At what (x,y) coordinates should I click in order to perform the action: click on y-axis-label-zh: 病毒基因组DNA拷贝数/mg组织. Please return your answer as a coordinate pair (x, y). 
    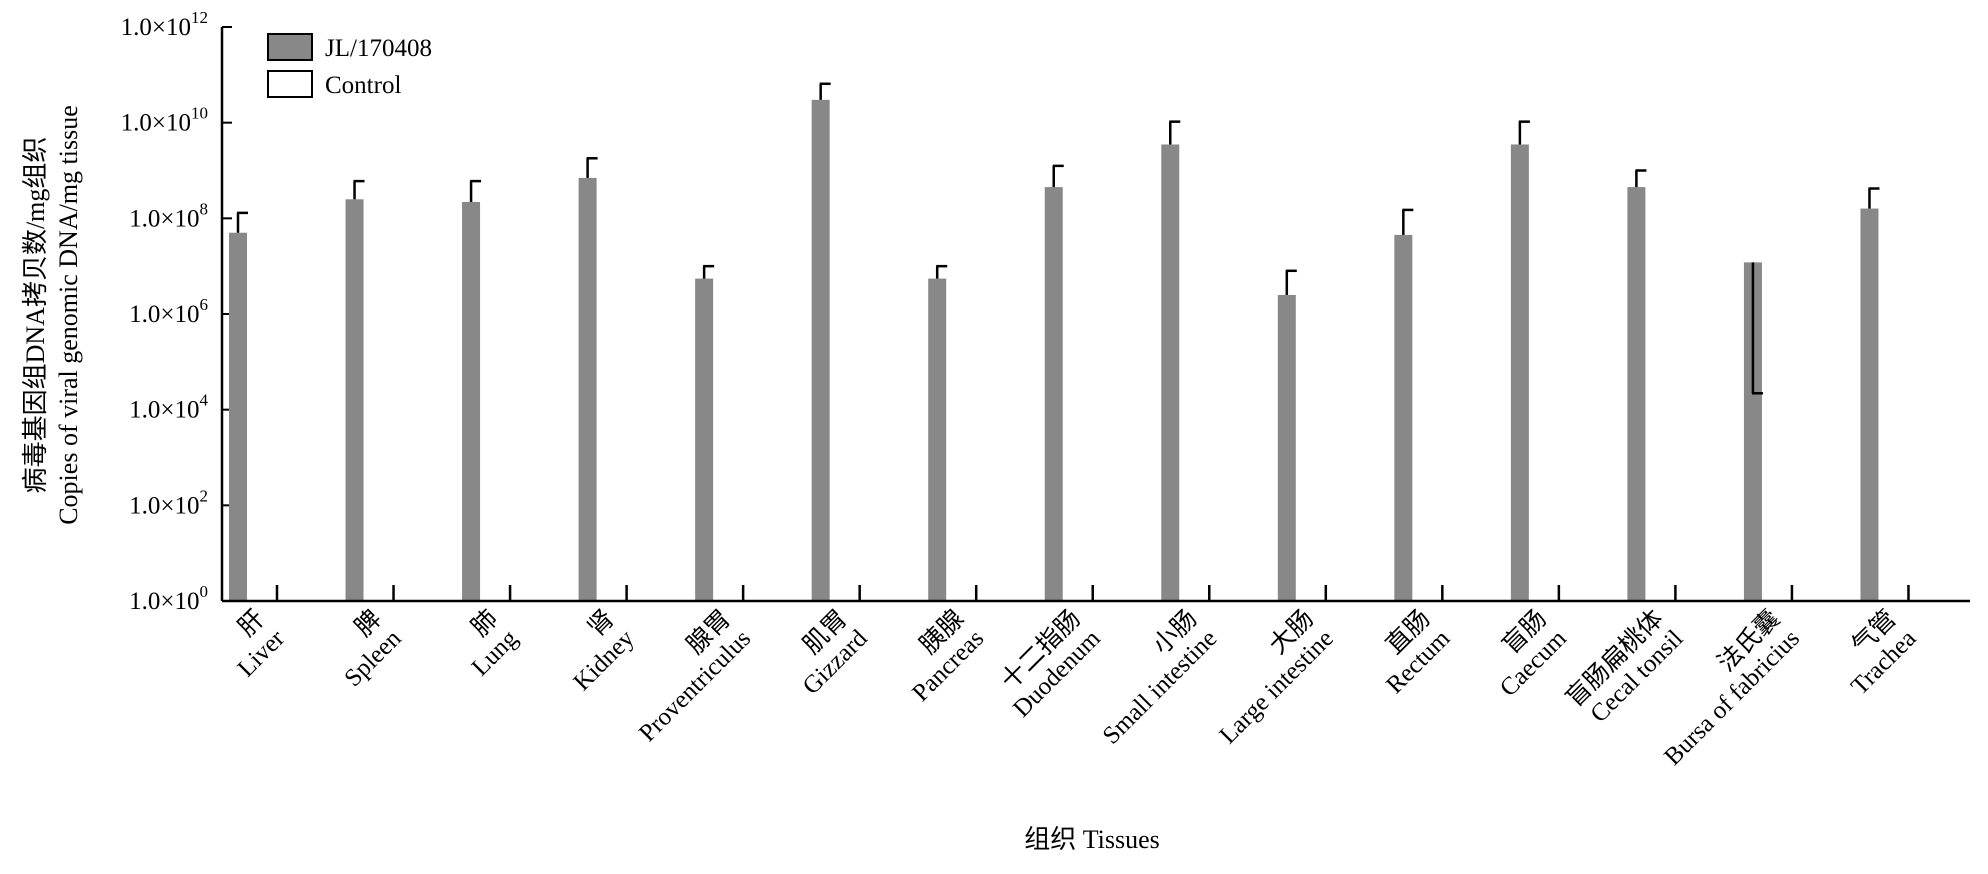
    Looking at the image, I should click on (35, 315).